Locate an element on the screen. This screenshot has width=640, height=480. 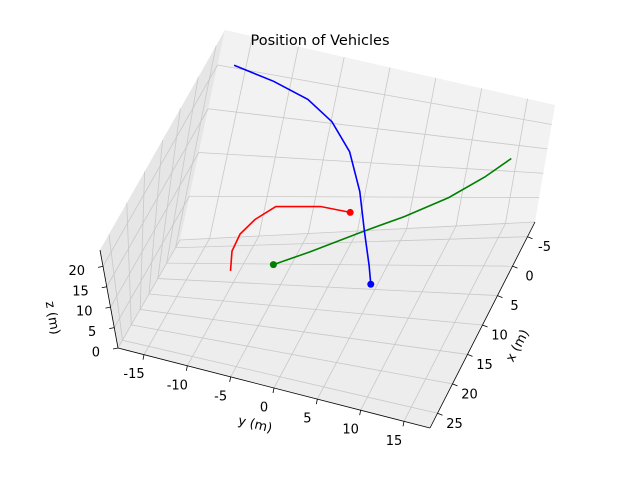
z-axis-line is located at coordinates (109, 299).